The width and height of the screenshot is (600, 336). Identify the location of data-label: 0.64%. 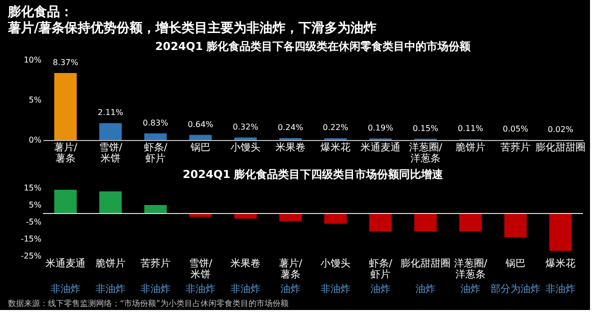
(201, 124).